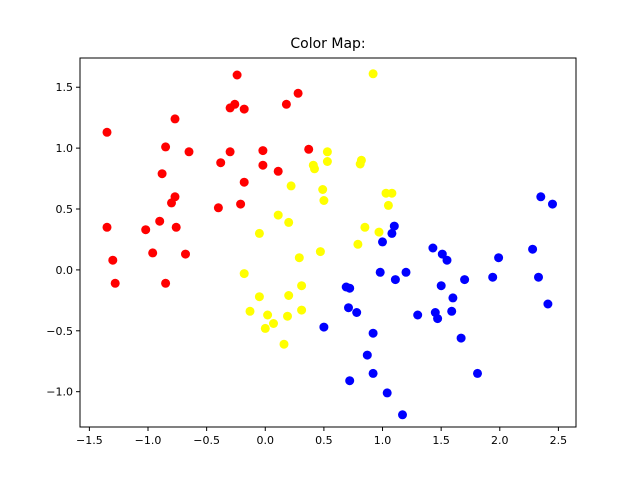 The image size is (640, 480). Describe the element at coordinates (559, 440) in the screenshot. I see `x-tick-label: 2.5` at that location.